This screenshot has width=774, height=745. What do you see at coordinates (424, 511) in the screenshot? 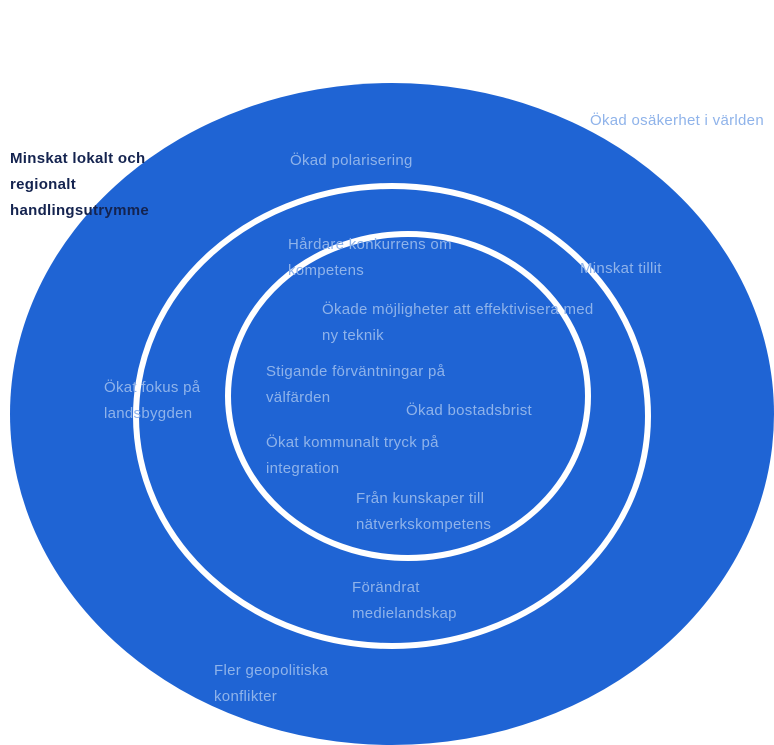
I see `label-fran-kunskaper: Från kunskaper till nätverkskompetens` at bounding box center [424, 511].